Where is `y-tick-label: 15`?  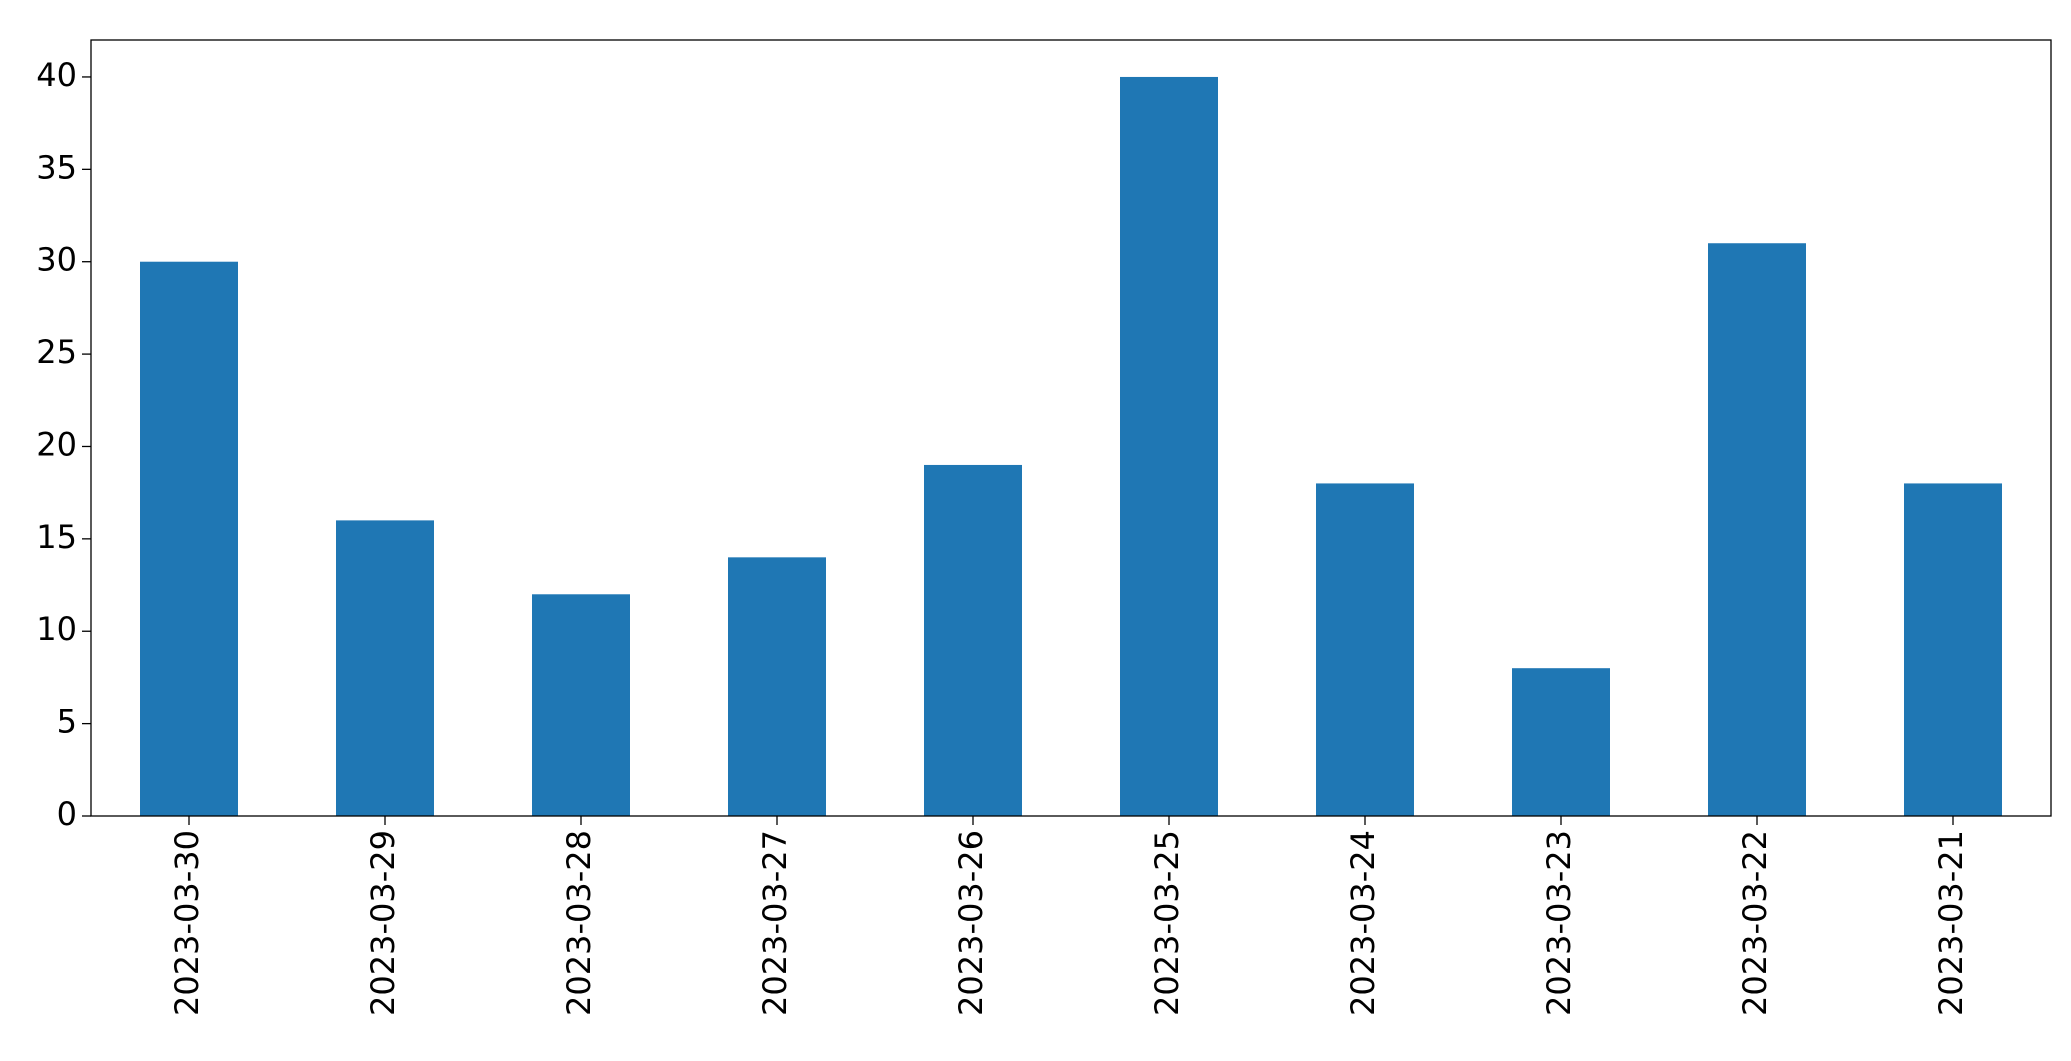 y-tick-label: 15 is located at coordinates (56, 537).